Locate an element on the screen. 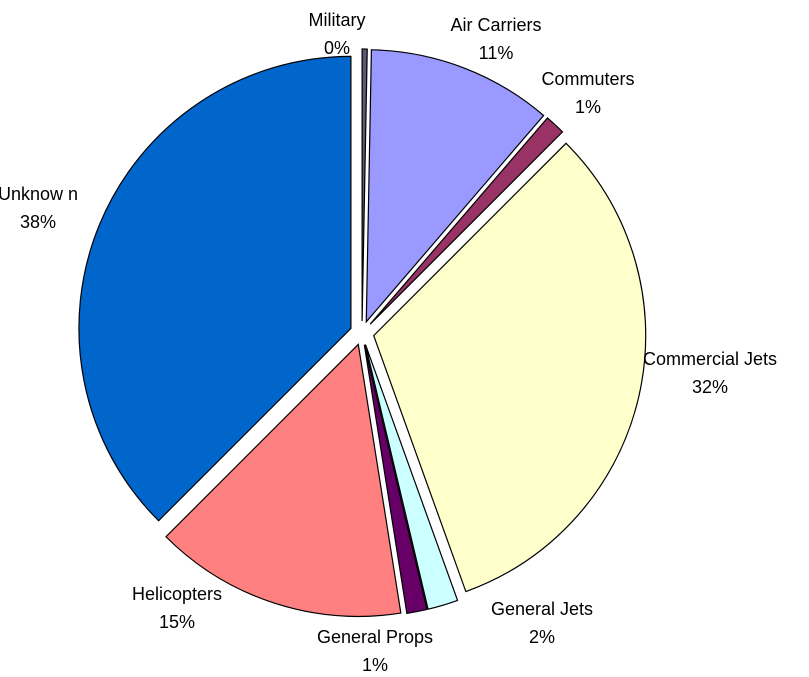 The height and width of the screenshot is (677, 809). pie-slice-general-jets is located at coordinates (411, 477).